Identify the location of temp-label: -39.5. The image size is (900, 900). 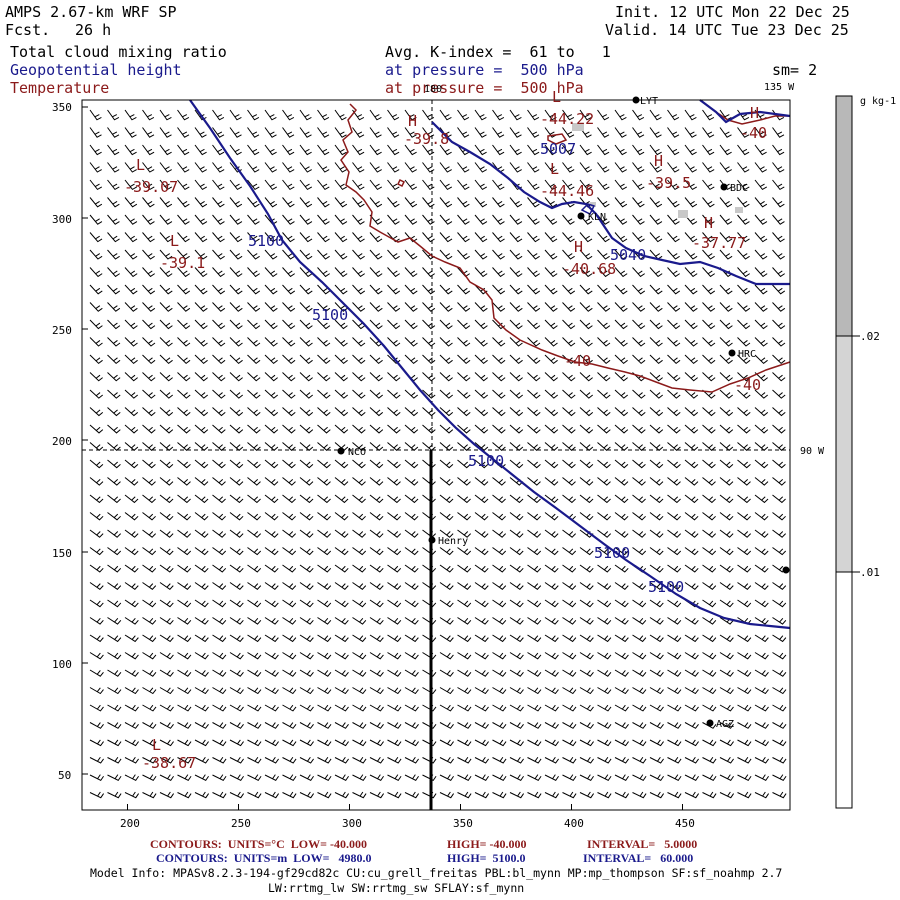
(668, 183).